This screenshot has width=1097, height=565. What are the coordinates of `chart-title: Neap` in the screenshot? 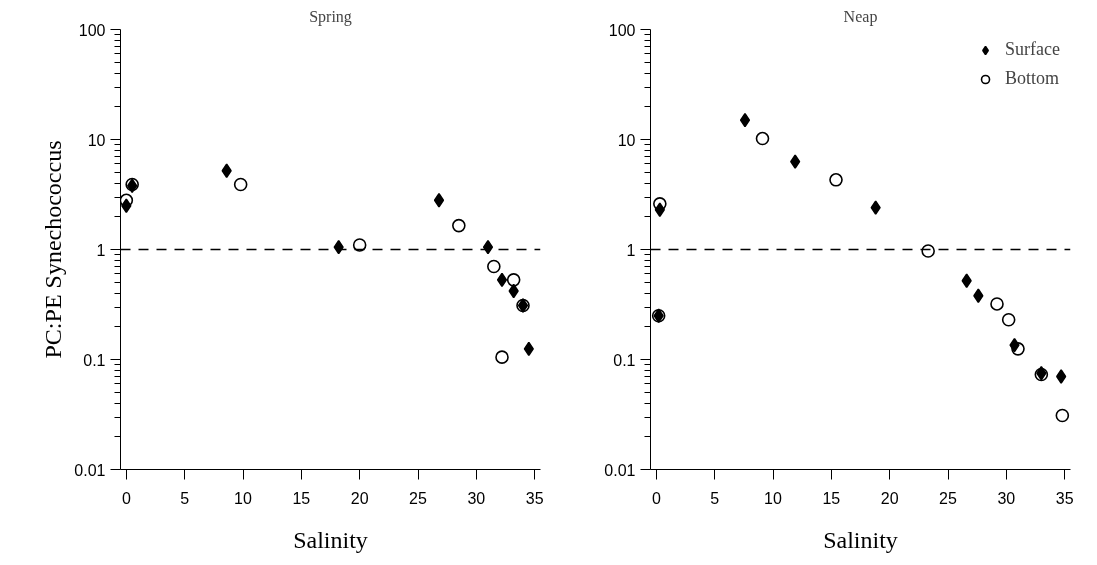 It's located at (860, 16).